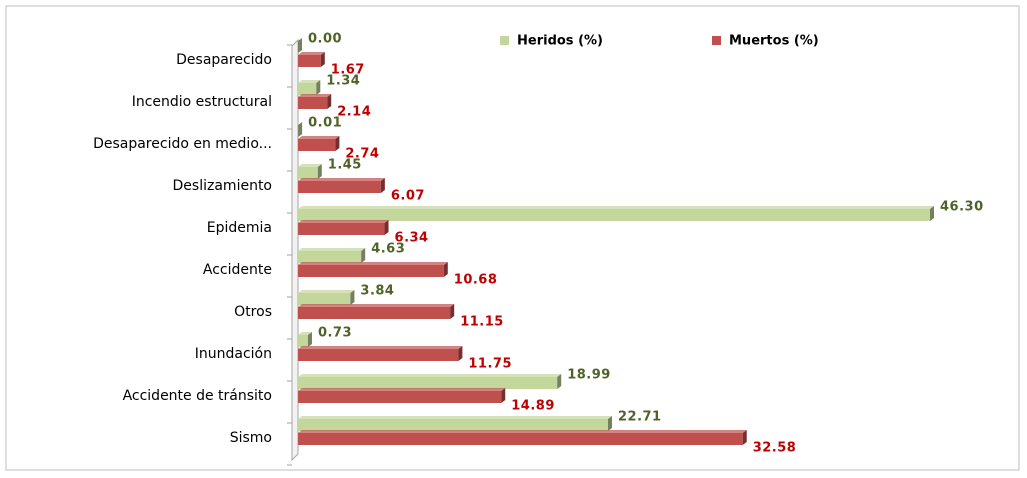 This screenshot has width=1027, height=478. I want to click on value-label: 1.34, so click(343, 81).